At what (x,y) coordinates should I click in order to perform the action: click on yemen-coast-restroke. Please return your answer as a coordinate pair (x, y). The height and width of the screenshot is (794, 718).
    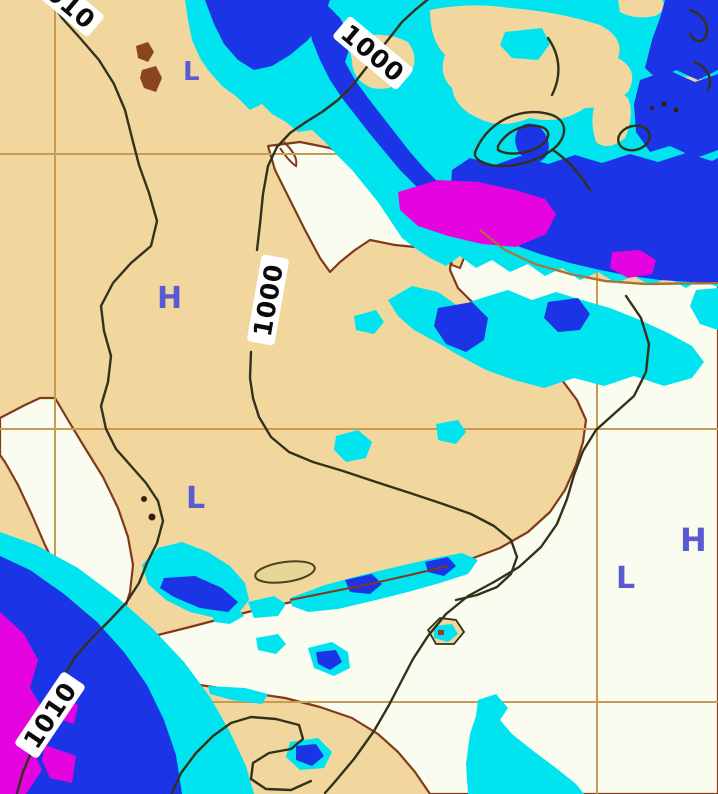
    Looking at the image, I should click on (369, 583).